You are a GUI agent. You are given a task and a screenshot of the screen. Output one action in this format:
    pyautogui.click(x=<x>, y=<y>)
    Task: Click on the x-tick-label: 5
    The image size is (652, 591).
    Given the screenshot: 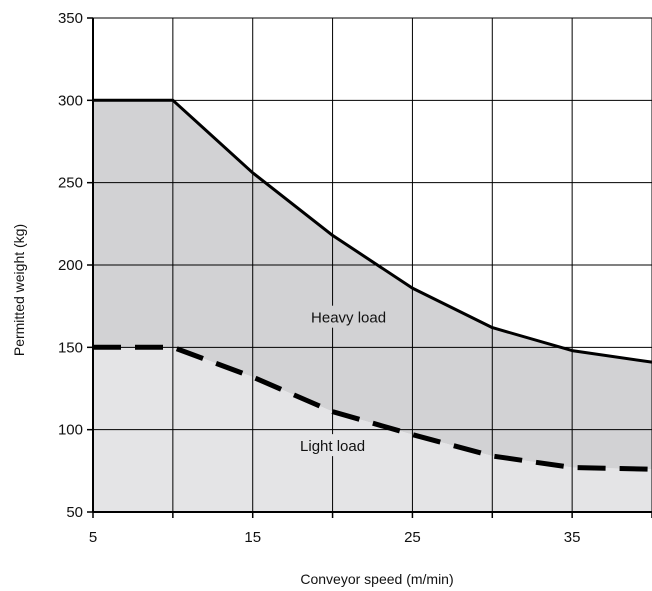 What is the action you would take?
    pyautogui.click(x=93, y=537)
    